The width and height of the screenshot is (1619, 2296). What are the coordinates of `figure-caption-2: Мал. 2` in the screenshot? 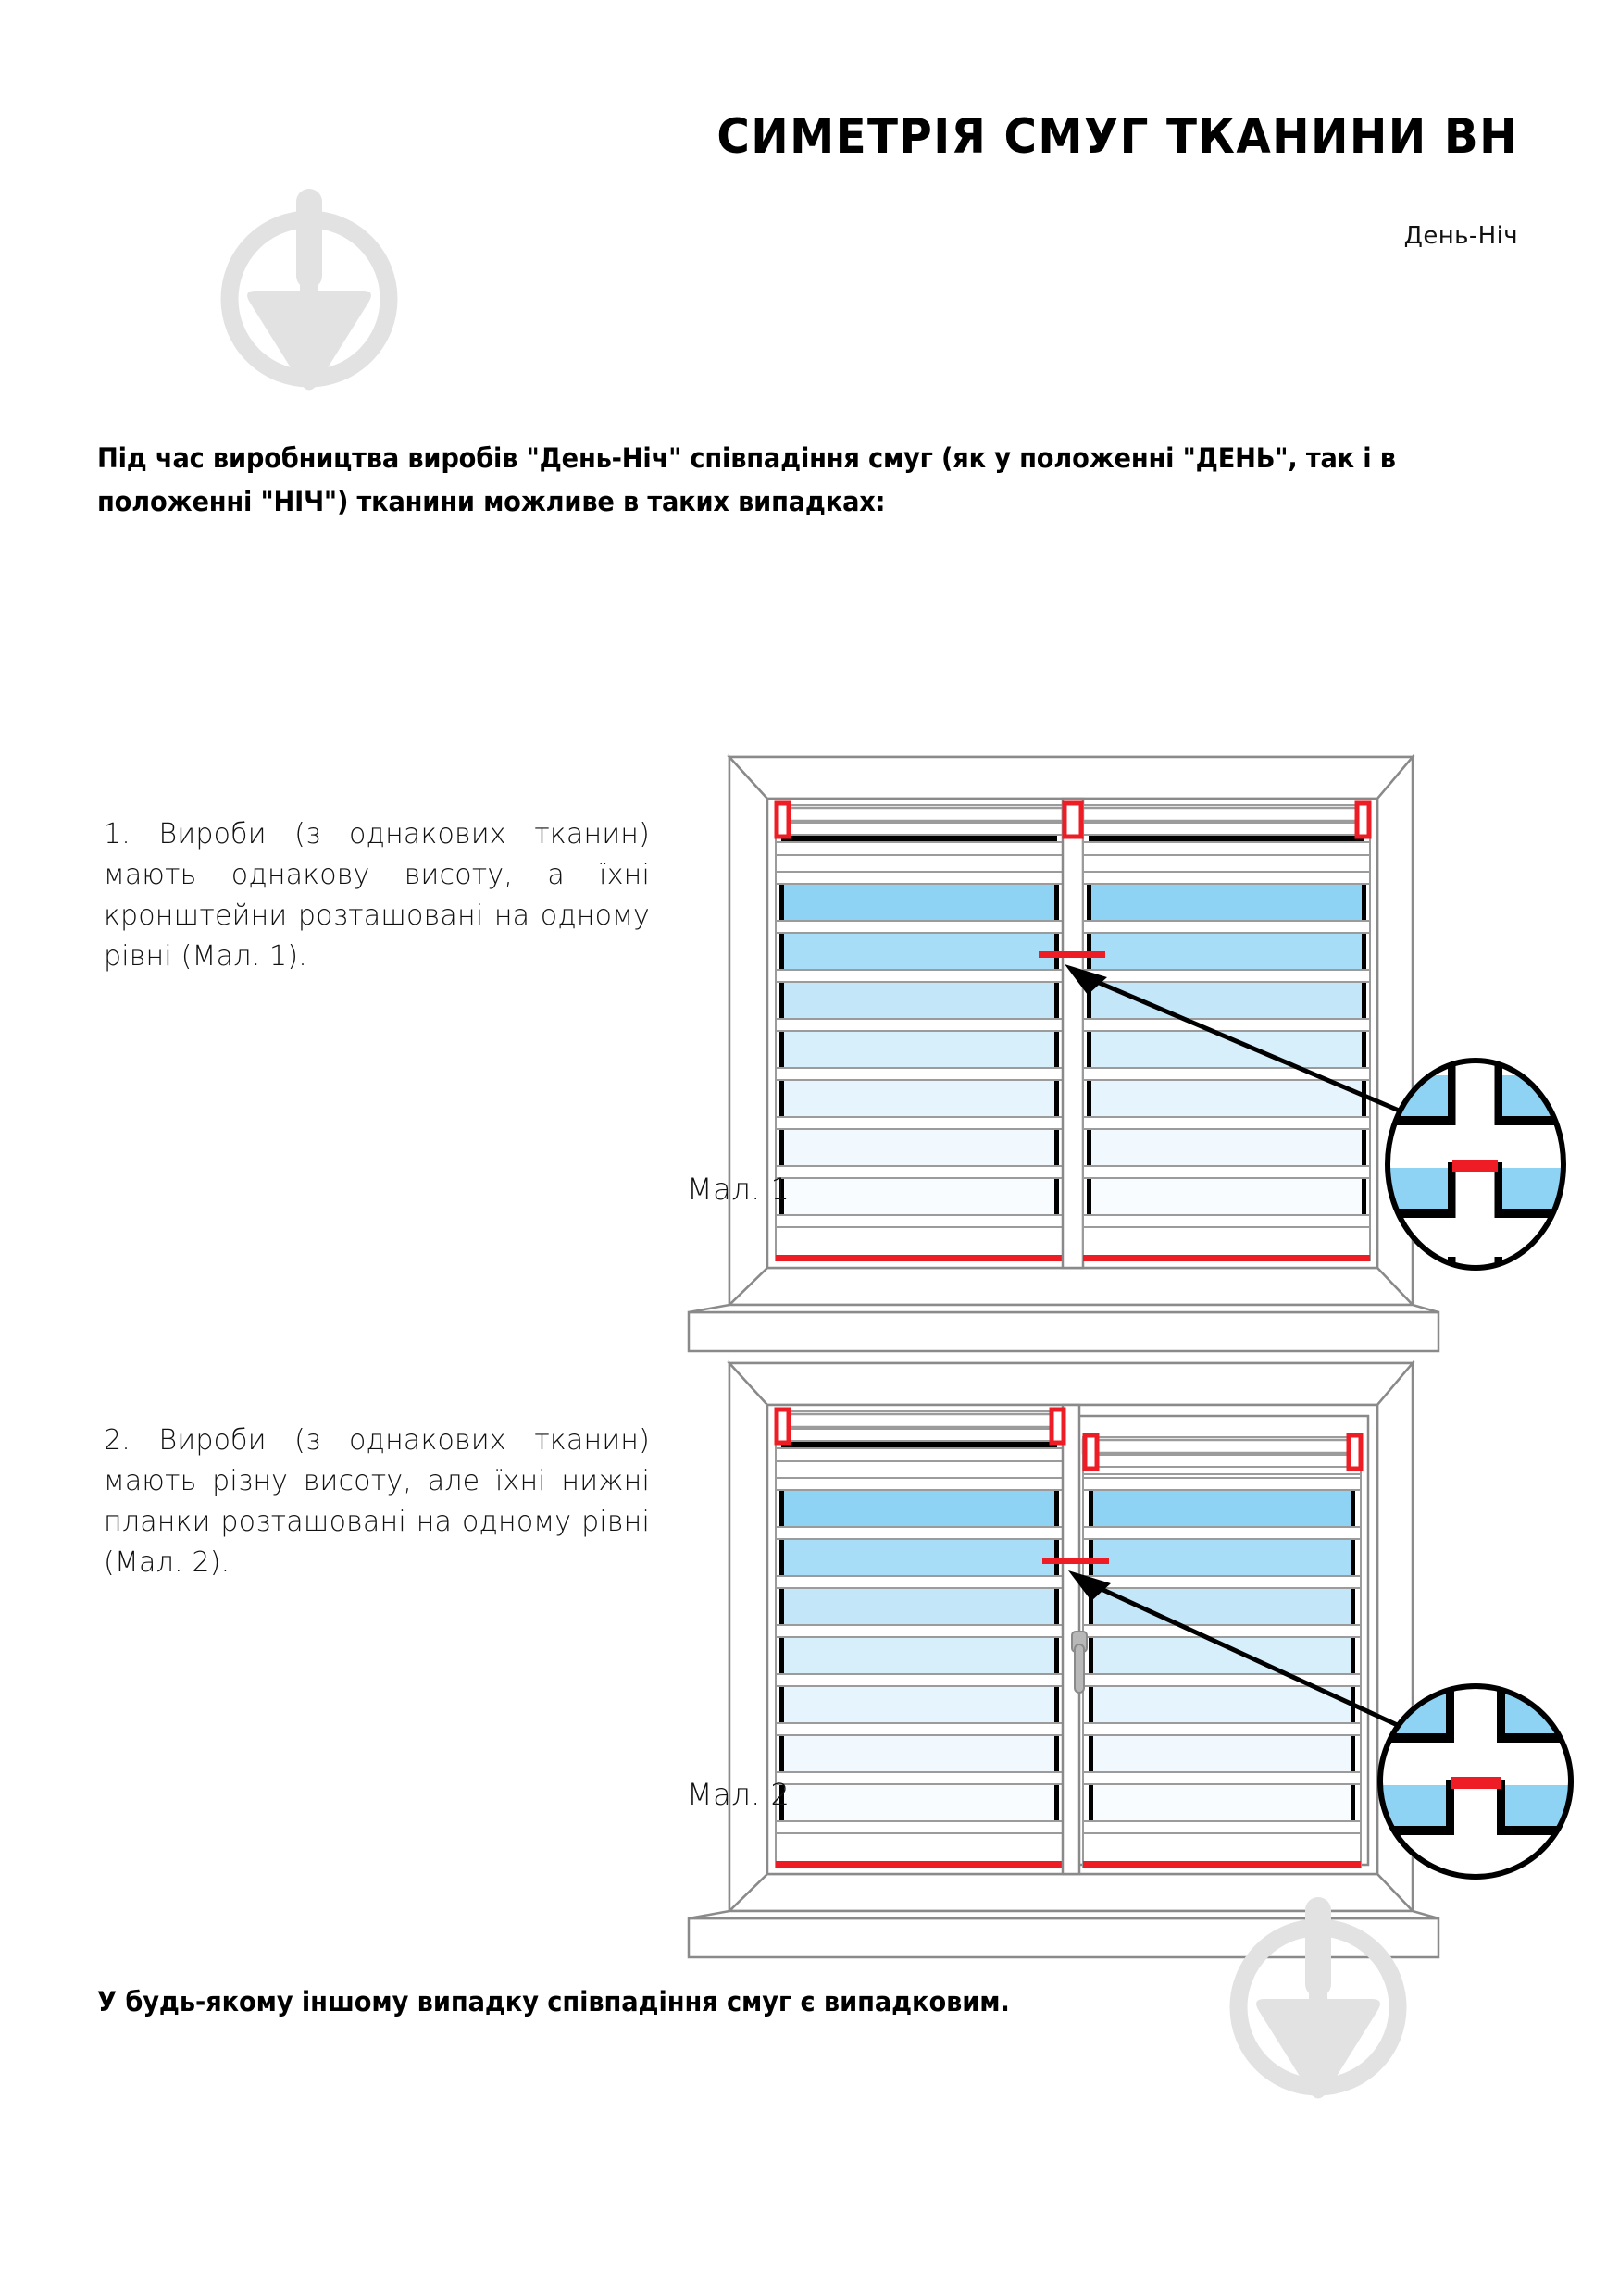 It's located at (739, 1795).